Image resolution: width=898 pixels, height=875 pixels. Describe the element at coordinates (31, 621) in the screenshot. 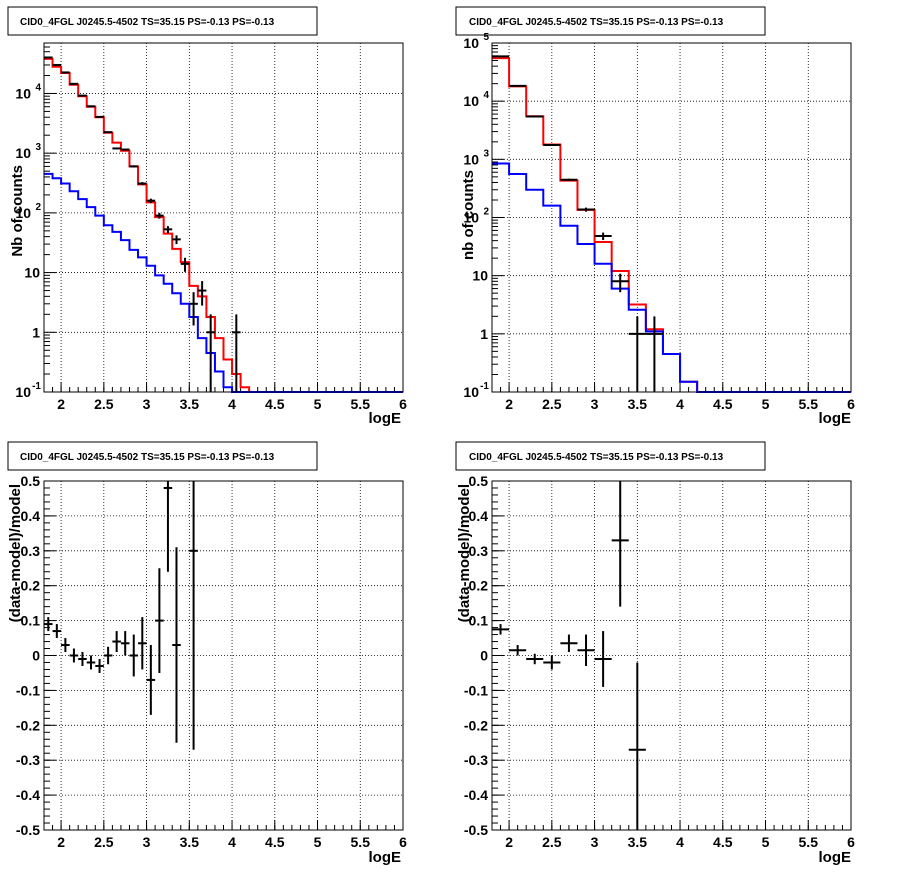

I see `y-tick-label: 0.1` at that location.